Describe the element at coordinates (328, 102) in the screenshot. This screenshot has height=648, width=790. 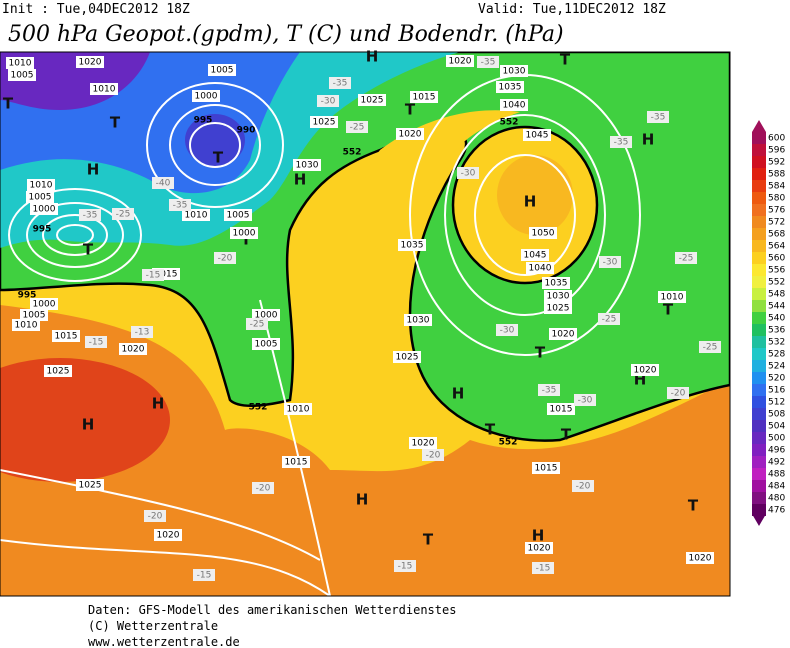
I see `temperature-label: -30` at that location.